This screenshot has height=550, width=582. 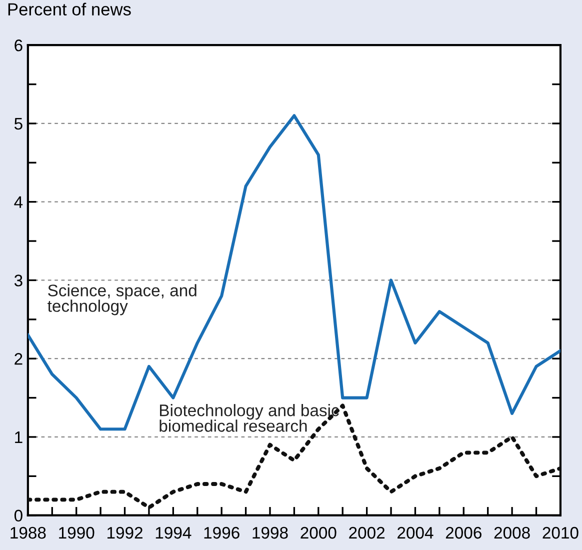 I want to click on y-tick-label: 4, so click(x=18, y=202).